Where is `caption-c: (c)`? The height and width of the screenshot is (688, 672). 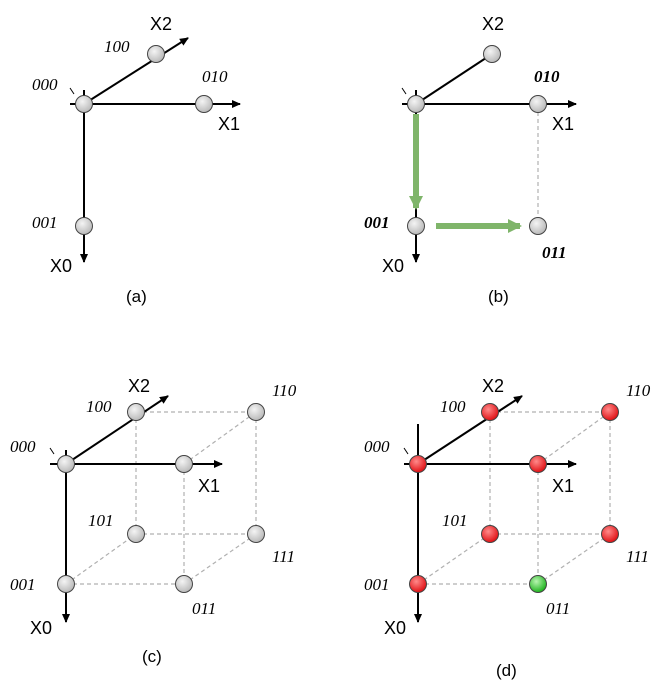
caption-c: (c) is located at coordinates (152, 656).